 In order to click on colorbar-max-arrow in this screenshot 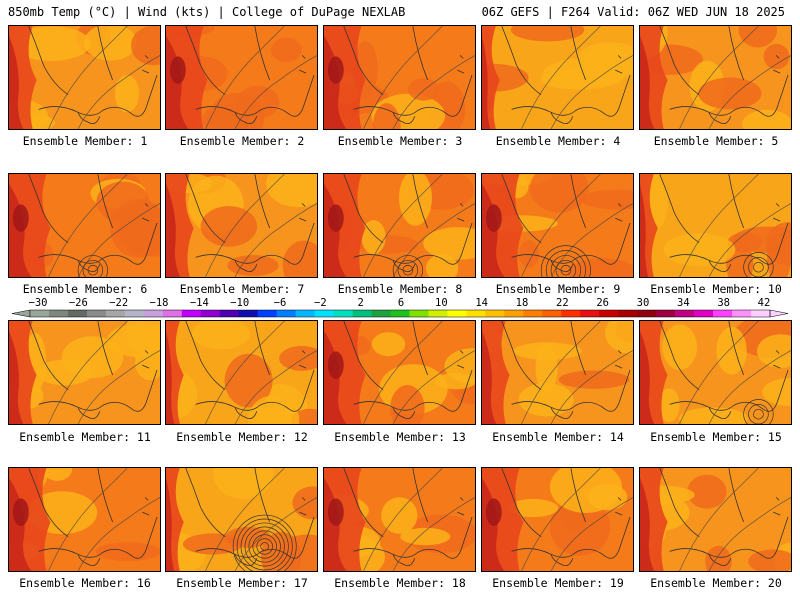, I will do `click(779, 313)`.